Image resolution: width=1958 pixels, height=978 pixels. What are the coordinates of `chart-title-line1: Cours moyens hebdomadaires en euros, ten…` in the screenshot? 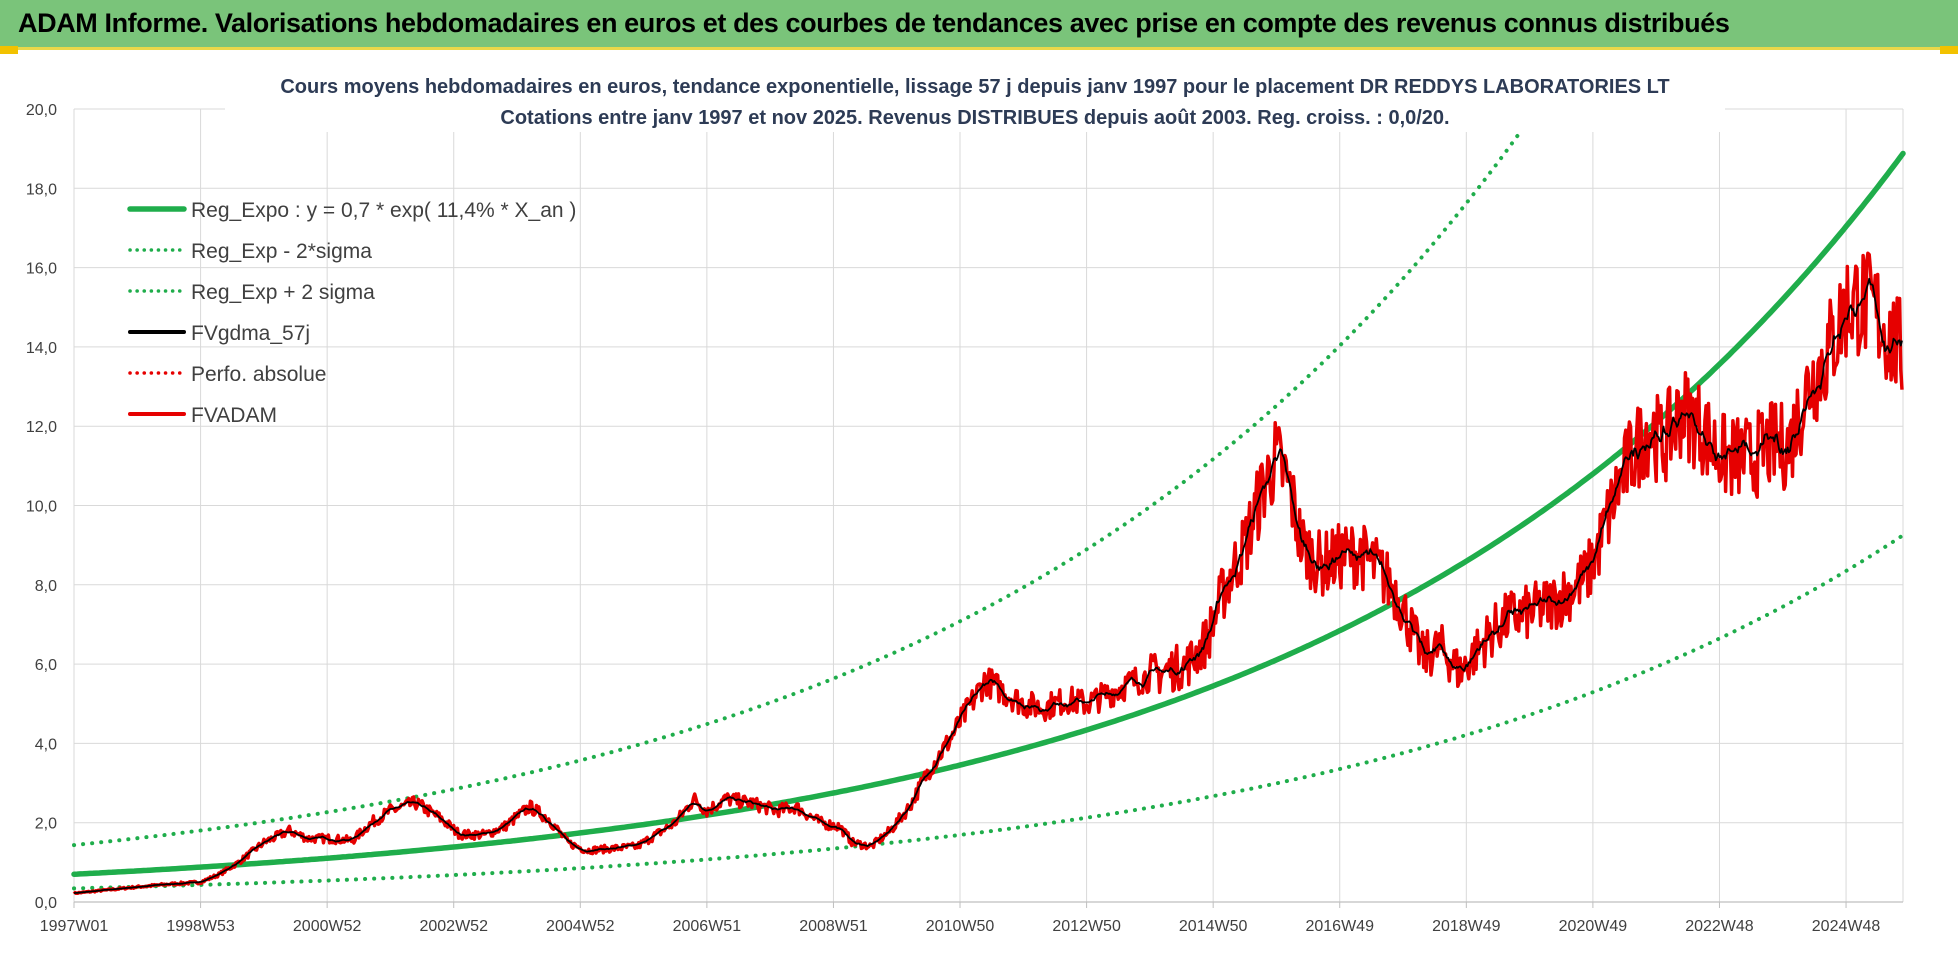 It's located at (974, 87).